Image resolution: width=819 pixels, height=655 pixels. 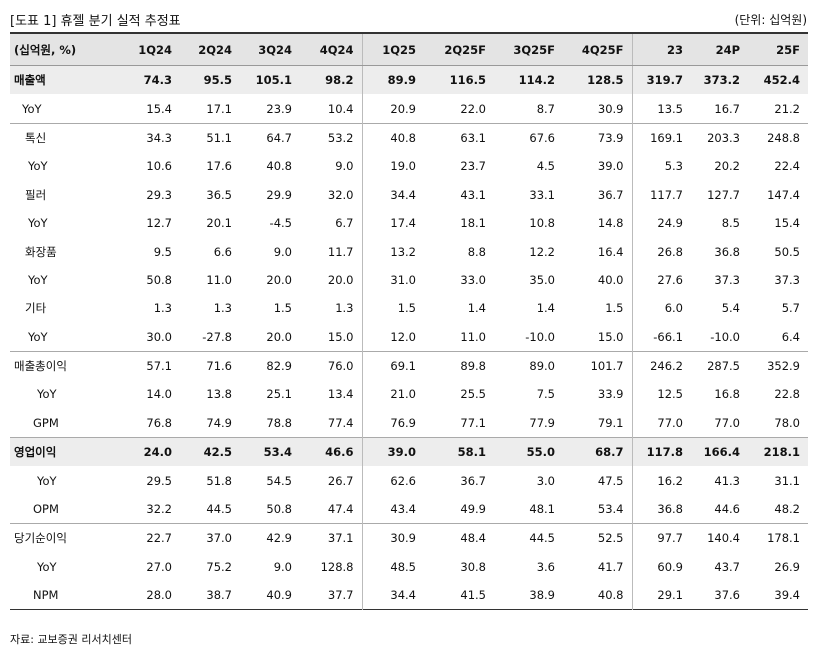 What do you see at coordinates (670, 394) in the screenshot?
I see `cell: 12.5` at bounding box center [670, 394].